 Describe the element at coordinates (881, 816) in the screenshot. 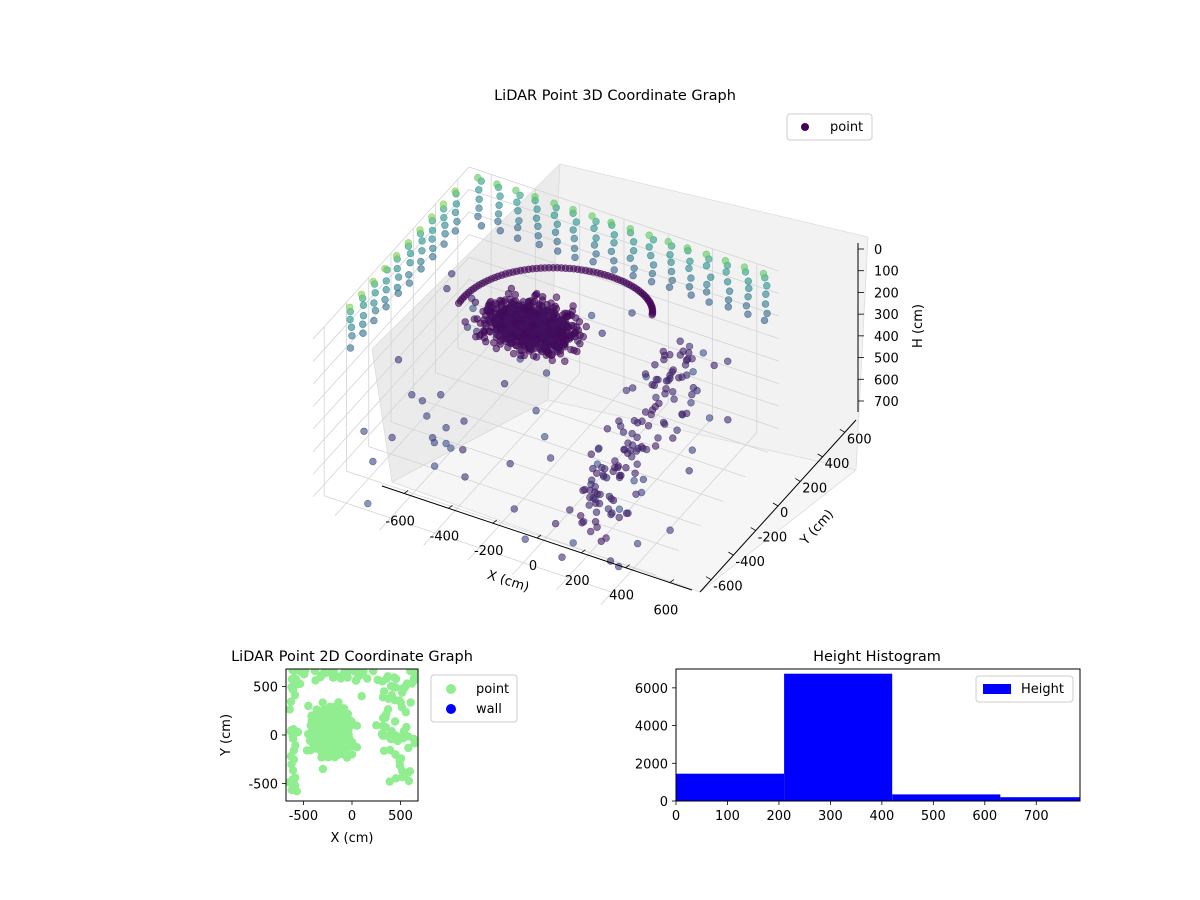

I see `x-tick-label-hist: 400` at that location.